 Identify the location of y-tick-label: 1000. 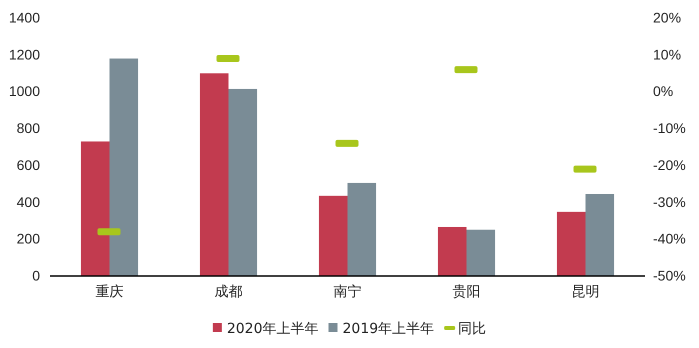
(24, 91).